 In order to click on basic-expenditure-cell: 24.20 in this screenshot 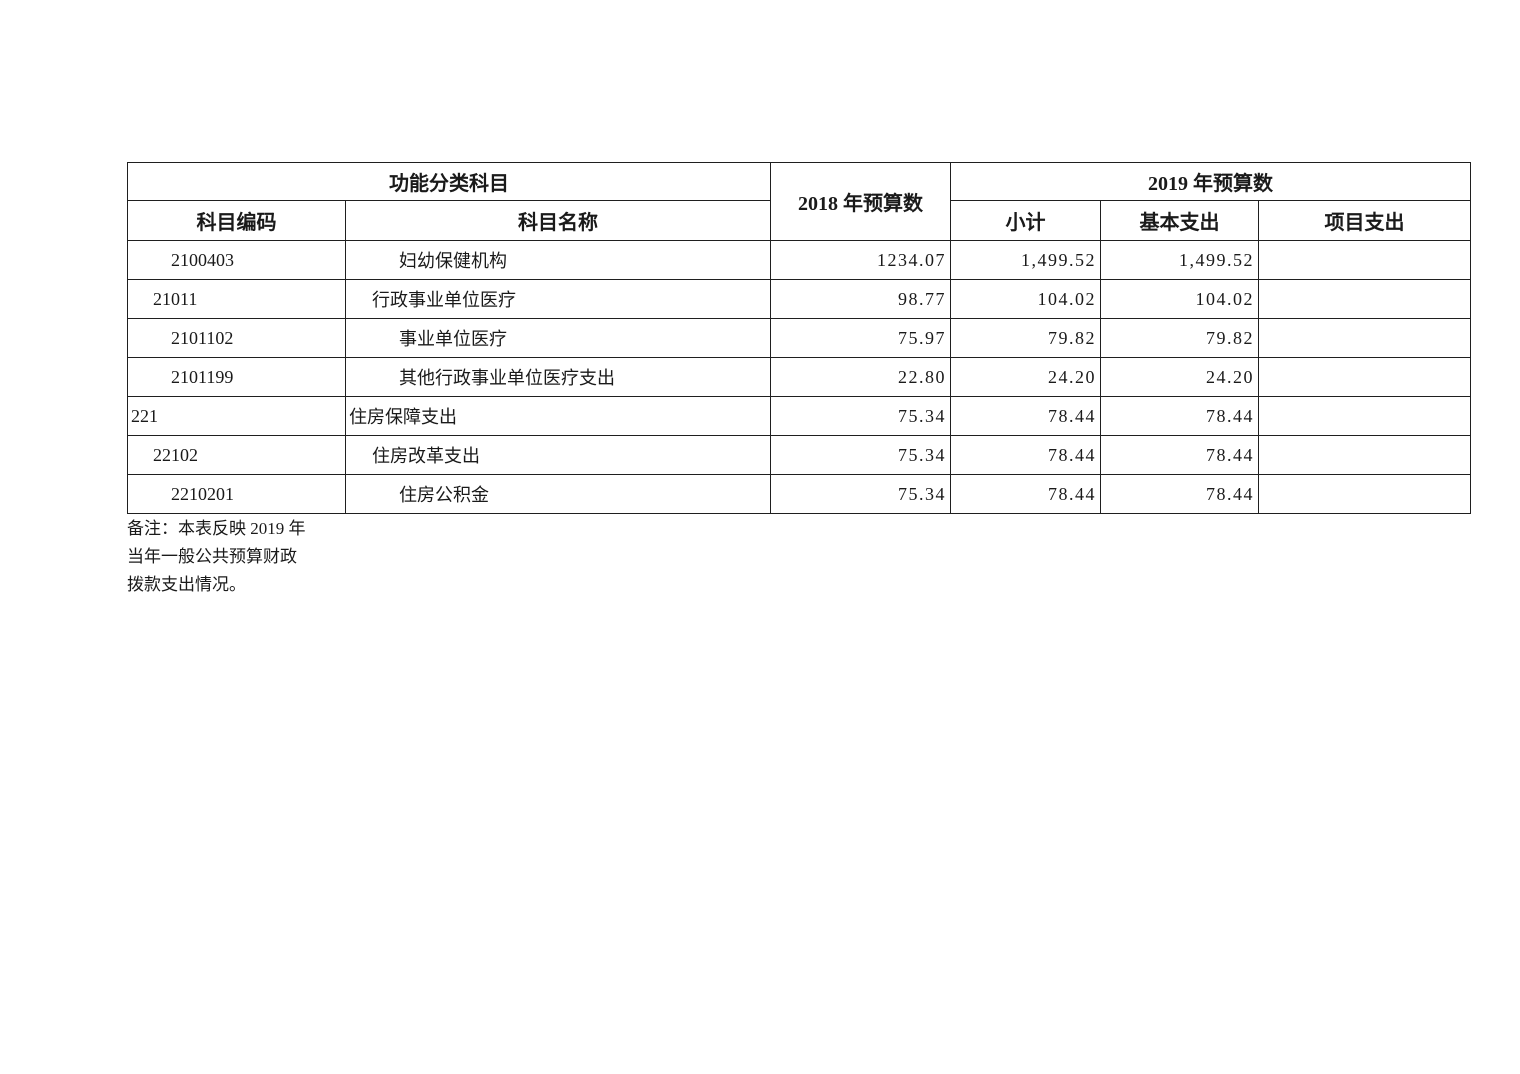, I will do `click(1179, 377)`.